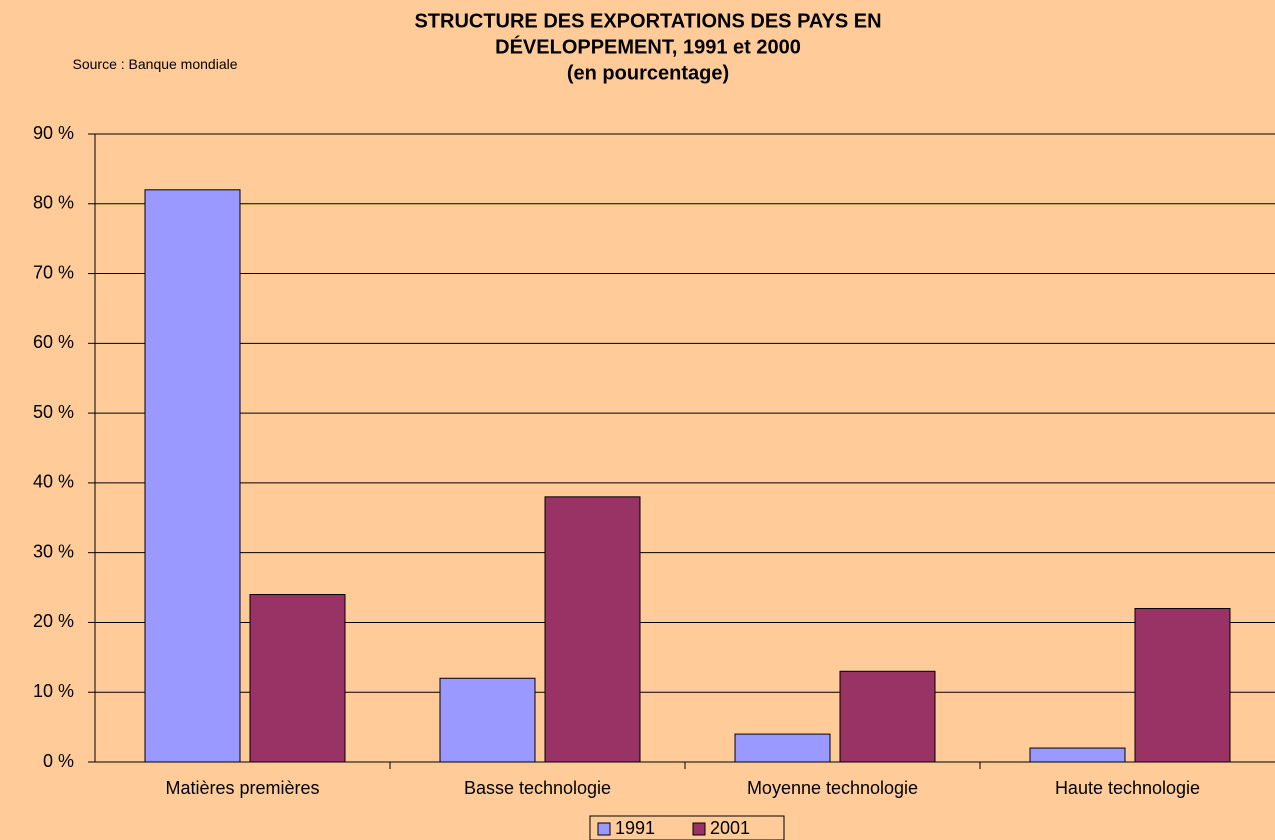 This screenshot has height=840, width=1275. What do you see at coordinates (687, 827) in the screenshot?
I see `legend-box` at bounding box center [687, 827].